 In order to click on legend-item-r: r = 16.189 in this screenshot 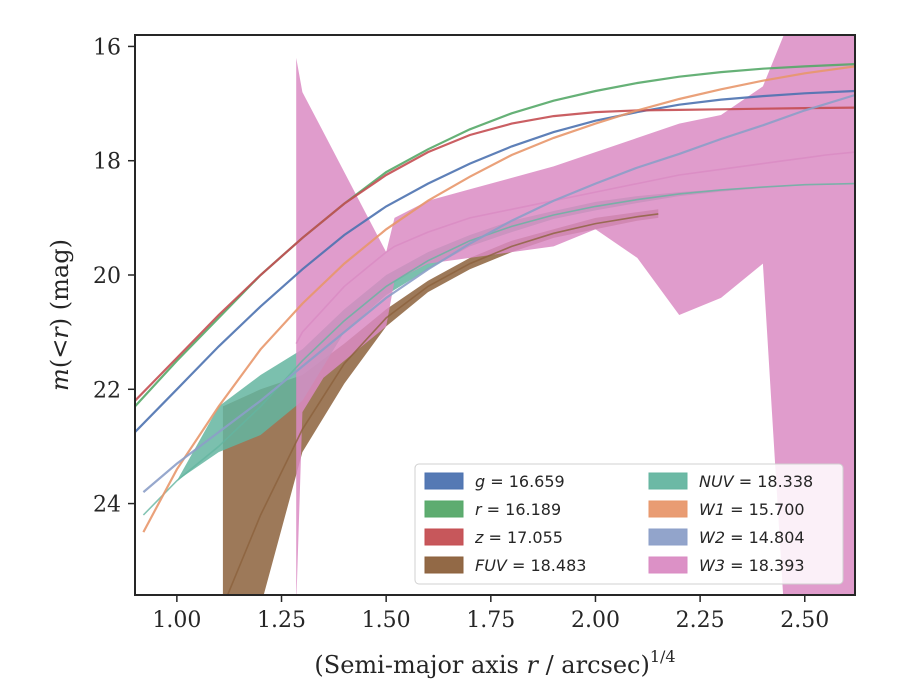, I will do `click(492, 509)`.